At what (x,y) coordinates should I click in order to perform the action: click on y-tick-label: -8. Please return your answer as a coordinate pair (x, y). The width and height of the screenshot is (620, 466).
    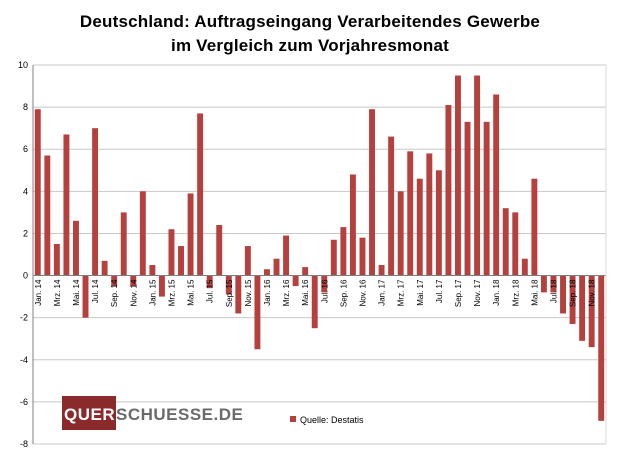
    Looking at the image, I should click on (24, 444).